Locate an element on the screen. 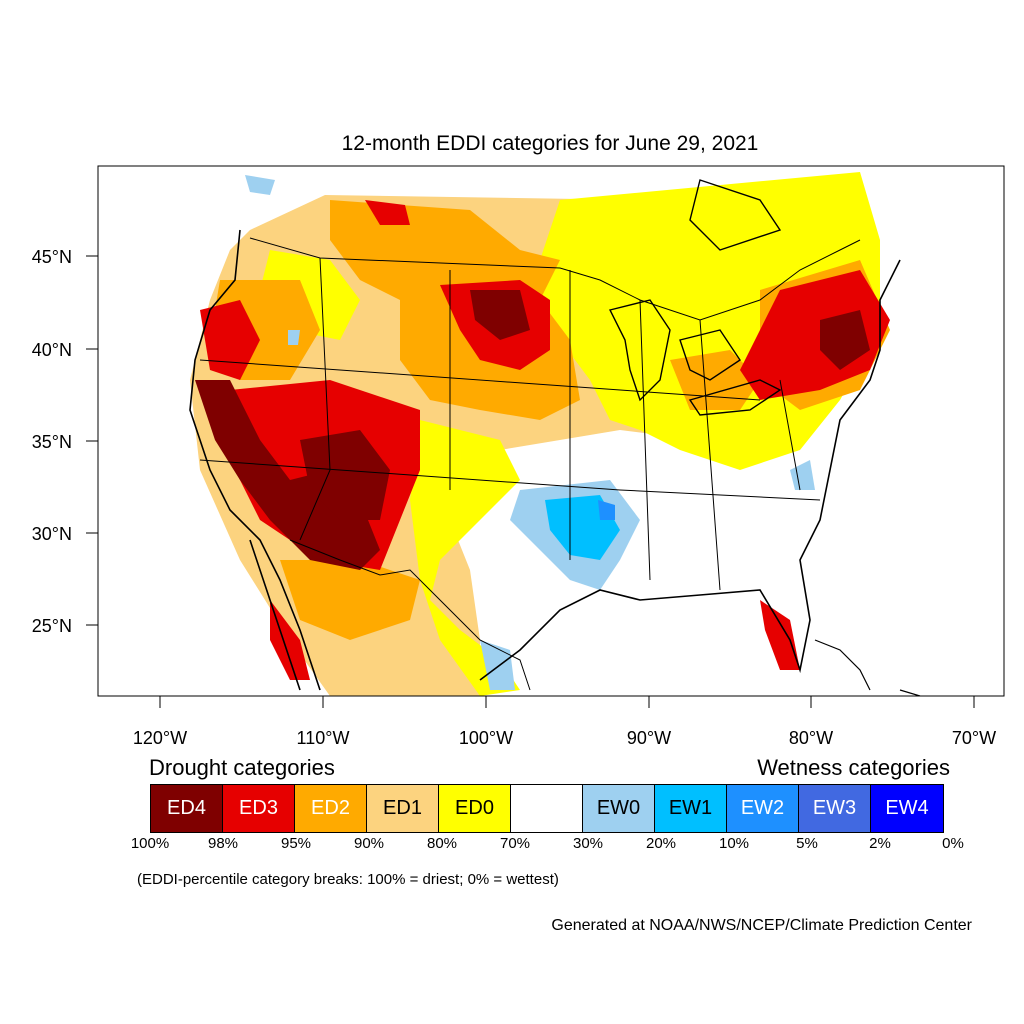 The width and height of the screenshot is (1024, 1024). ed4-four-corners is located at coordinates (345, 475).